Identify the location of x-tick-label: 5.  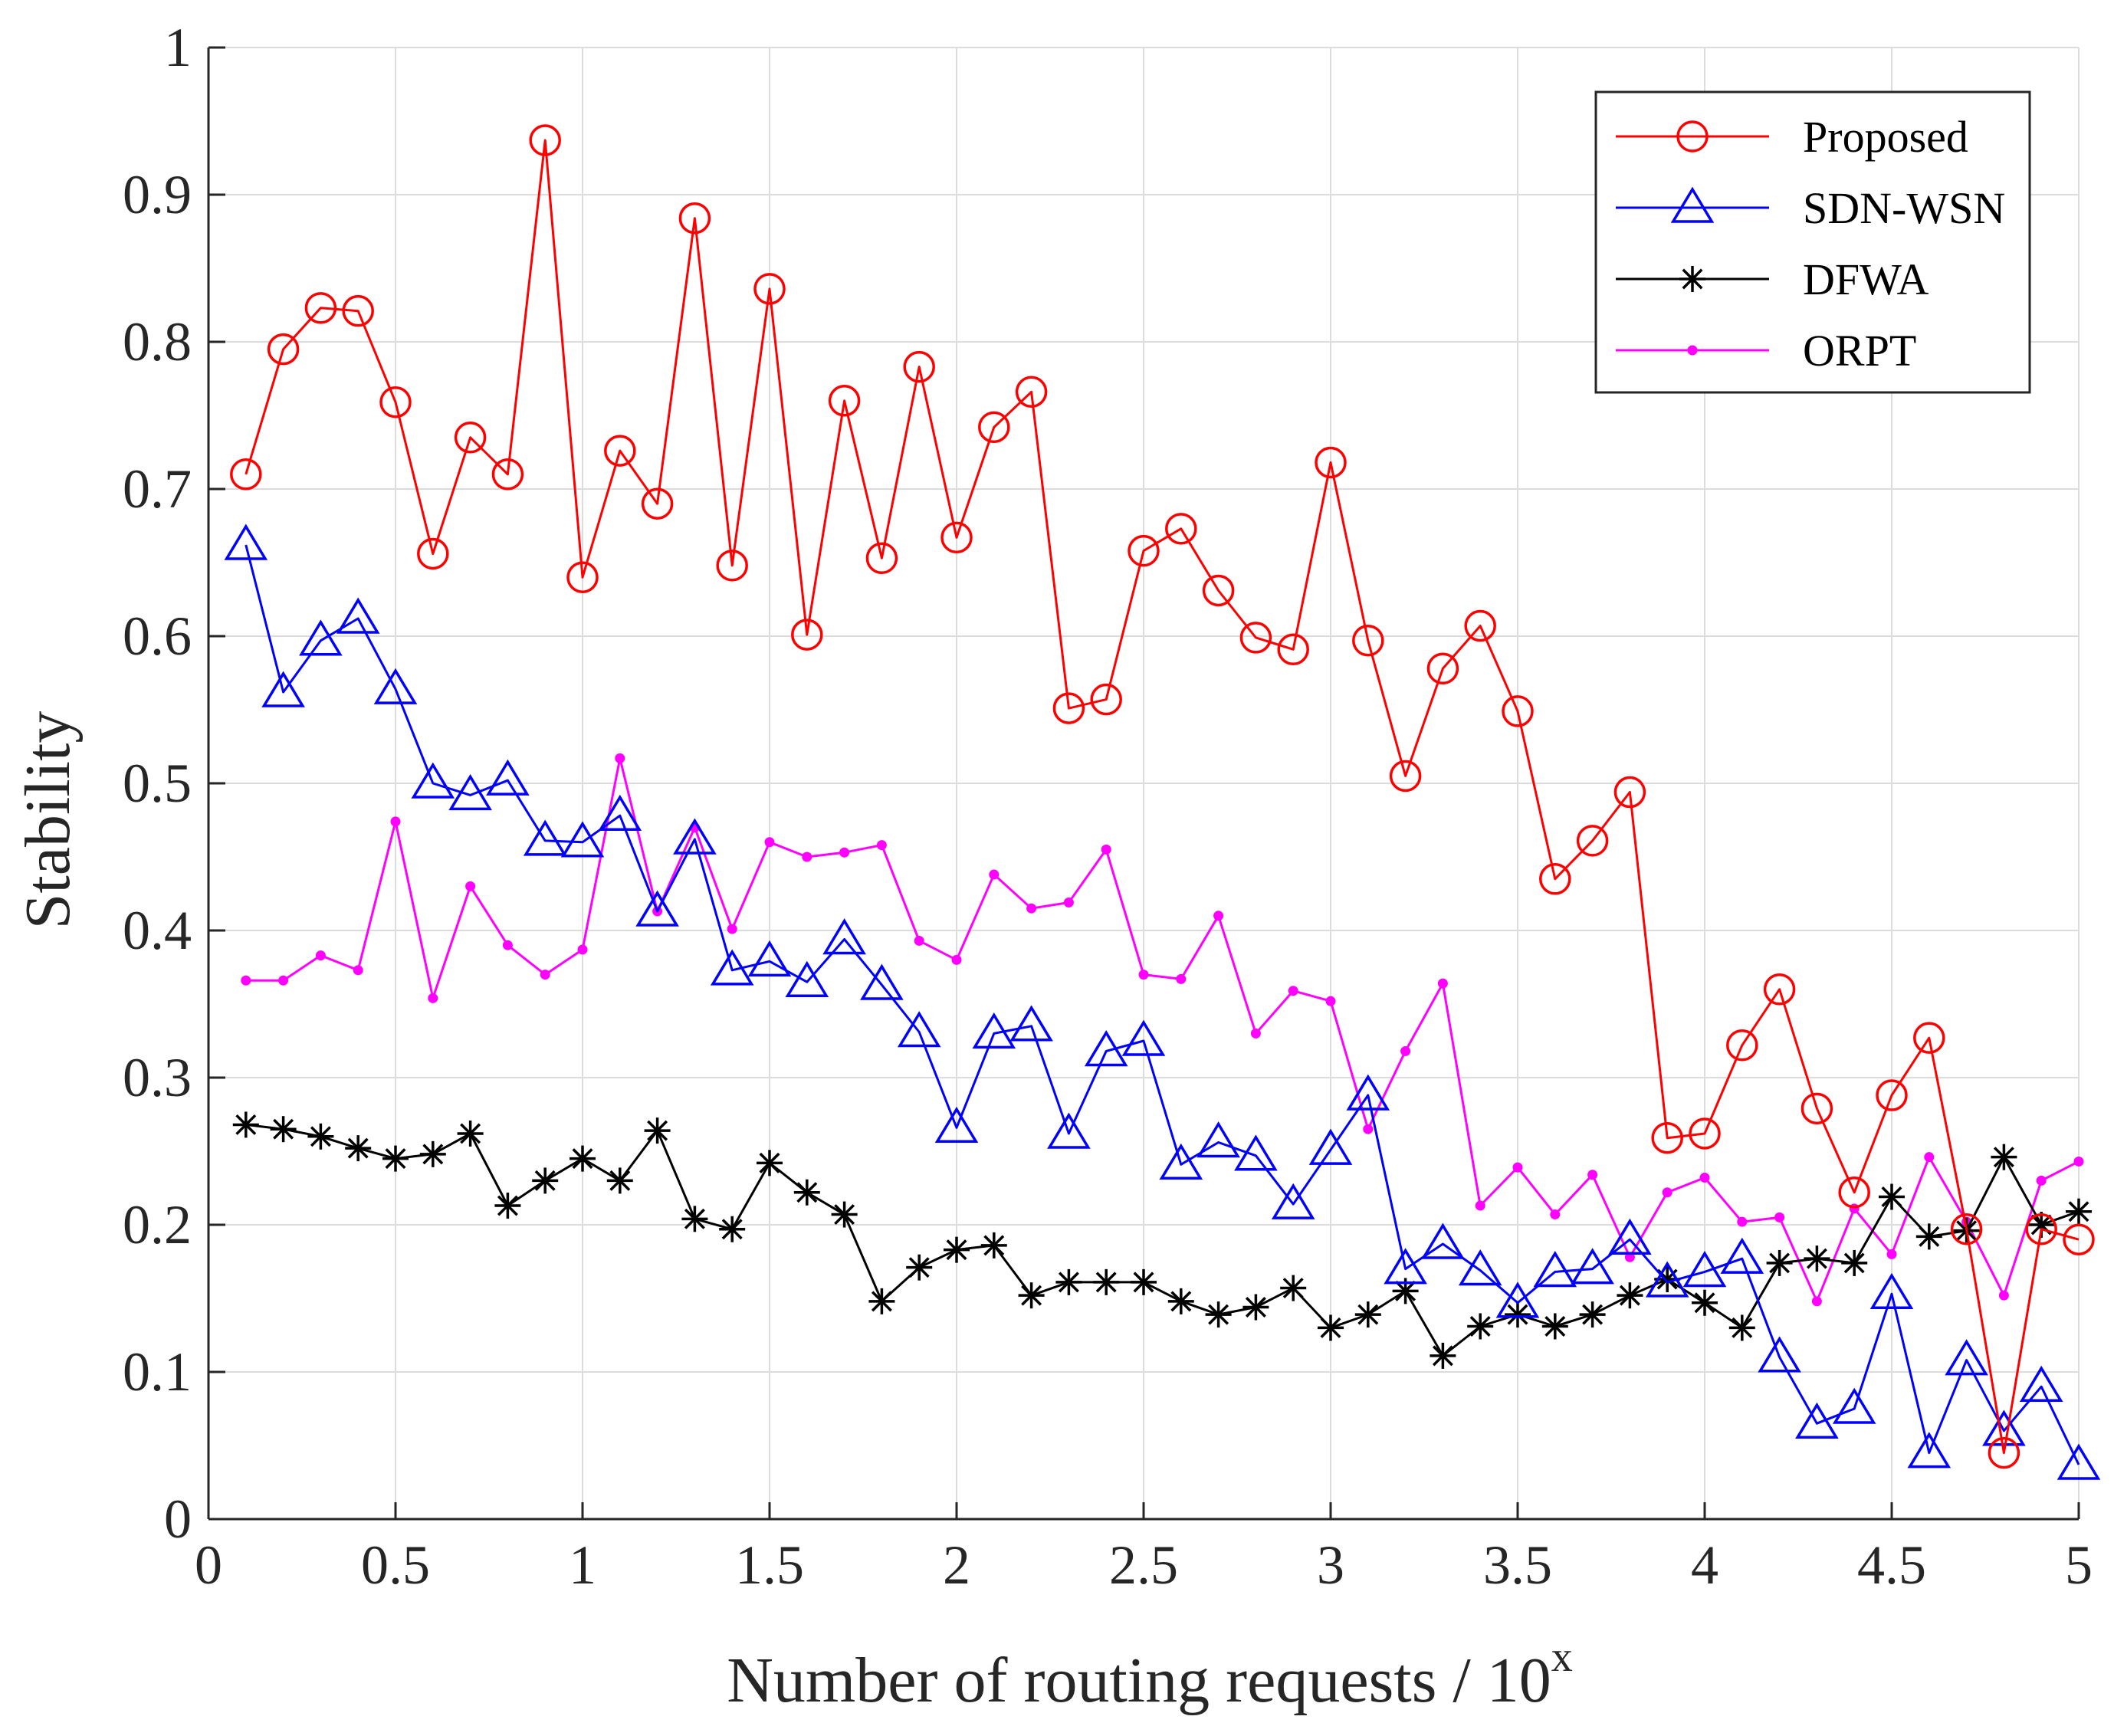
(2079, 1565).